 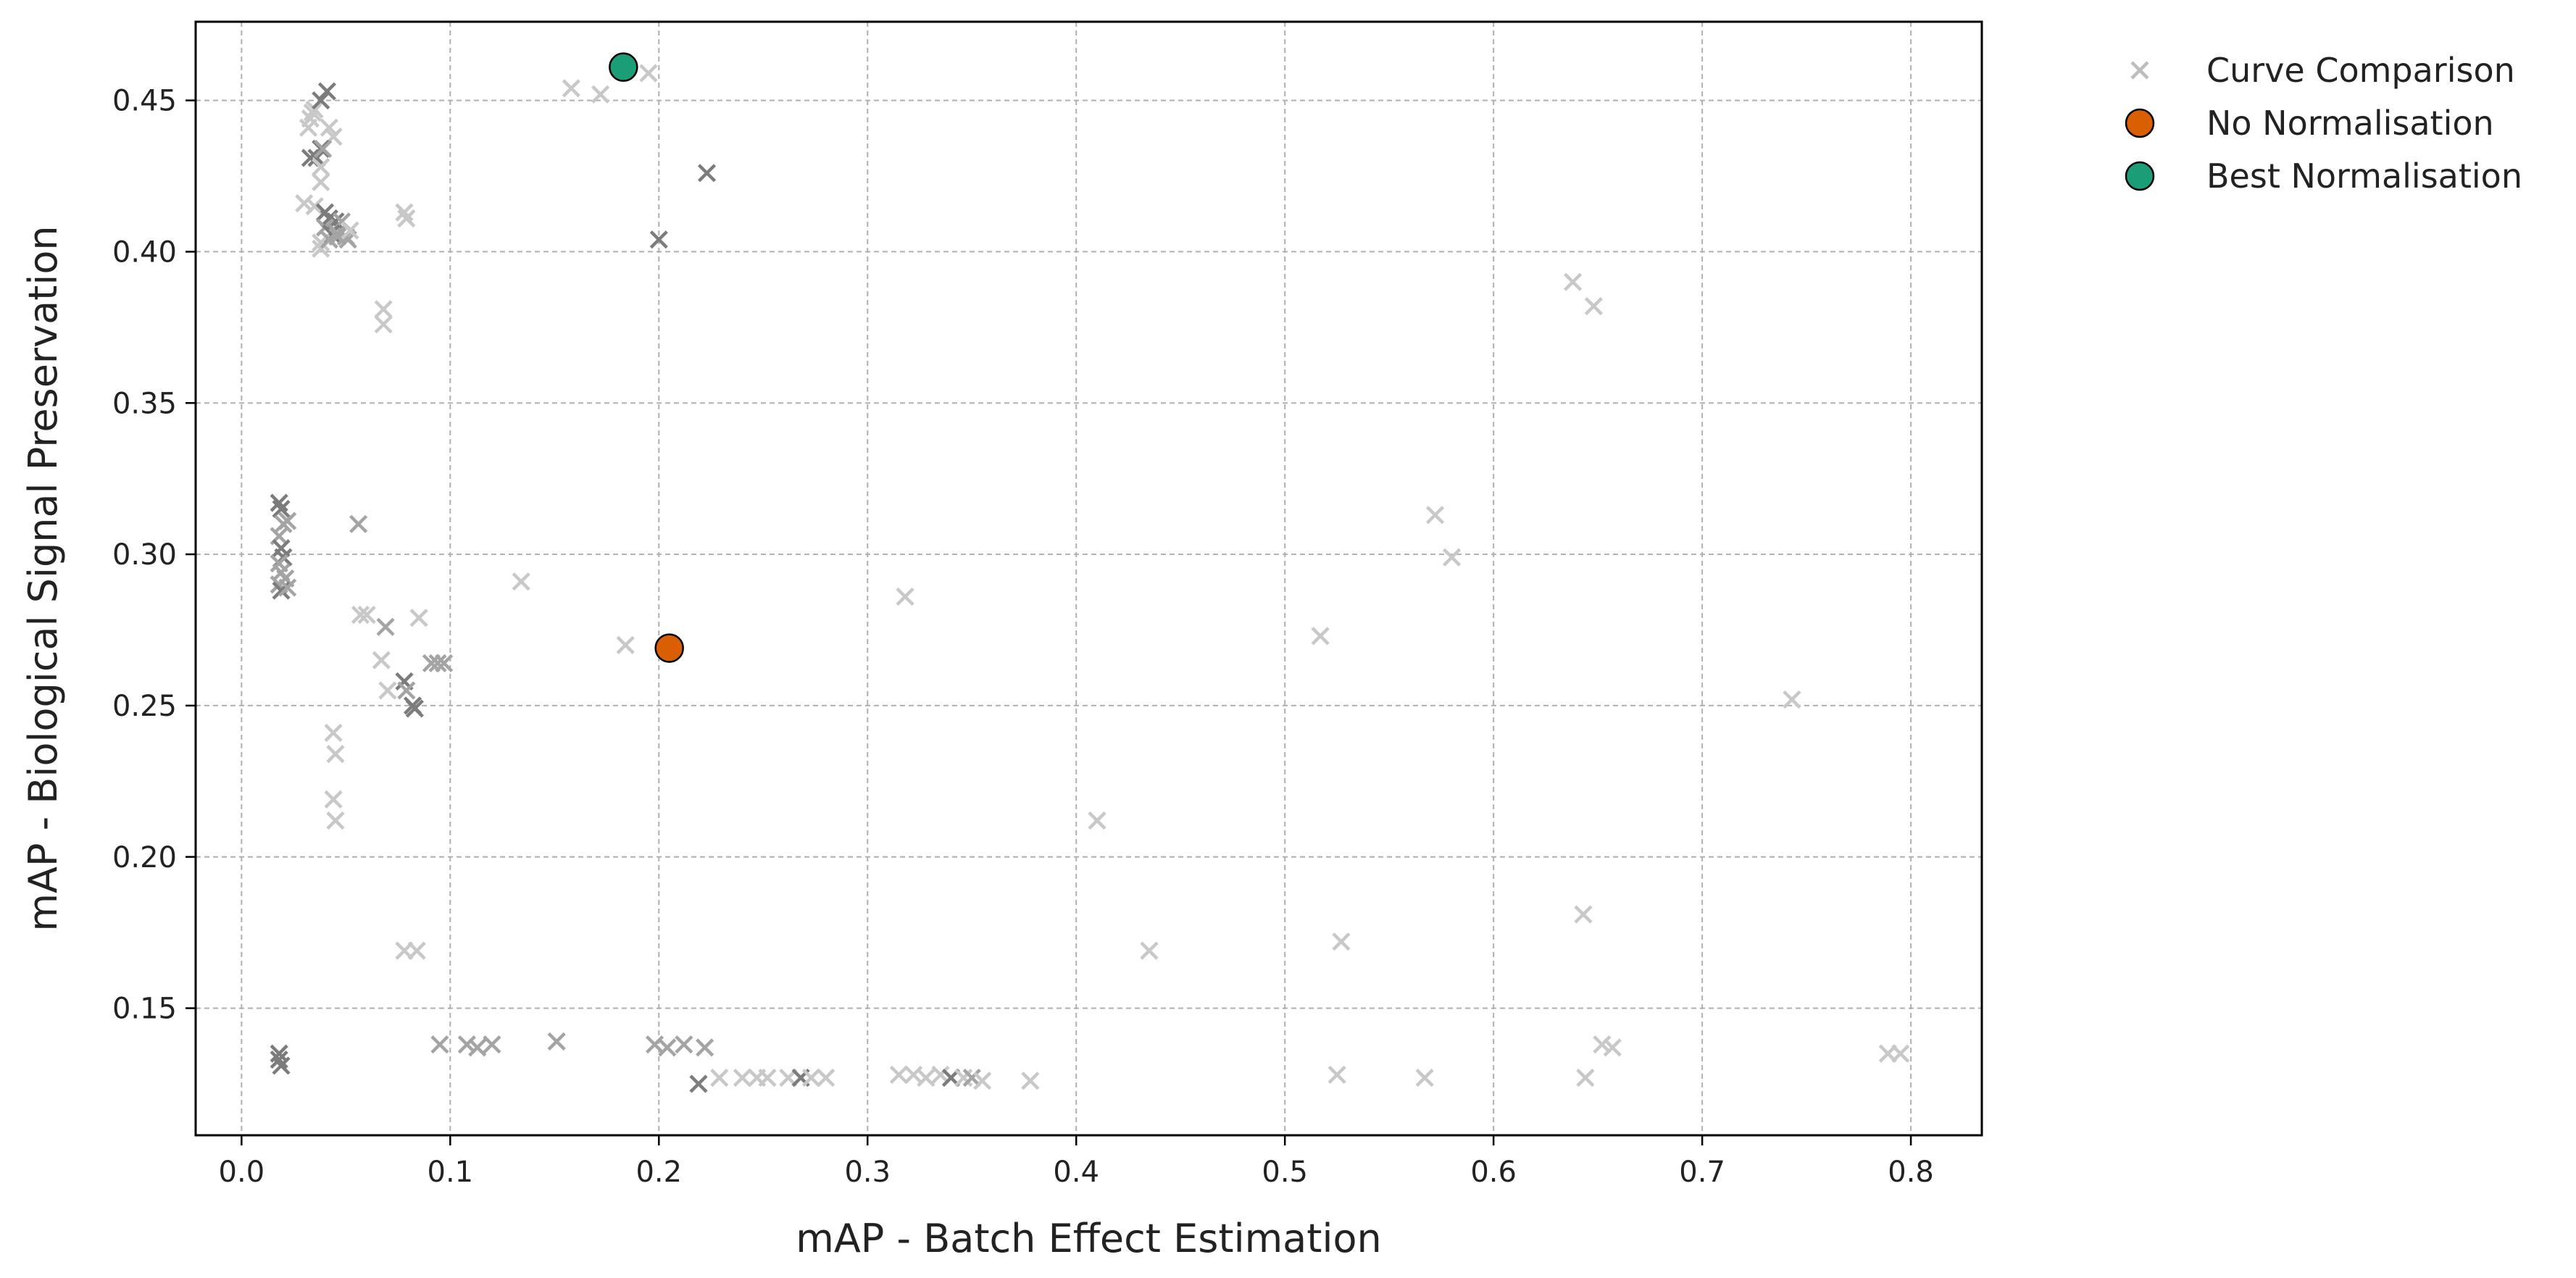 I want to click on x-tick-label: 0.2, so click(x=658, y=1172).